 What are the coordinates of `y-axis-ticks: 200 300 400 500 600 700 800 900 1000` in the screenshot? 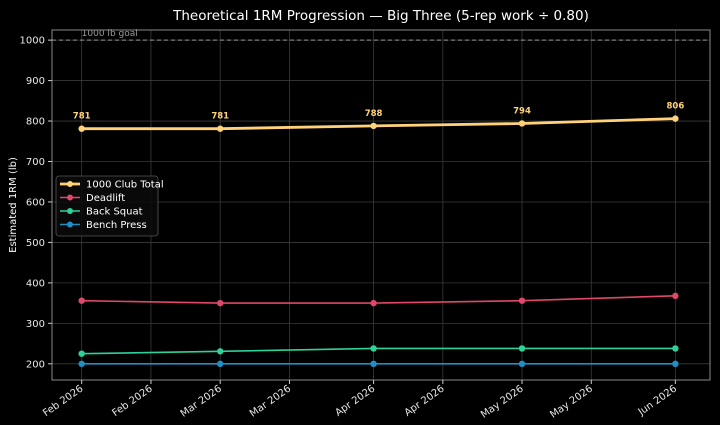 It's located at (36, 203).